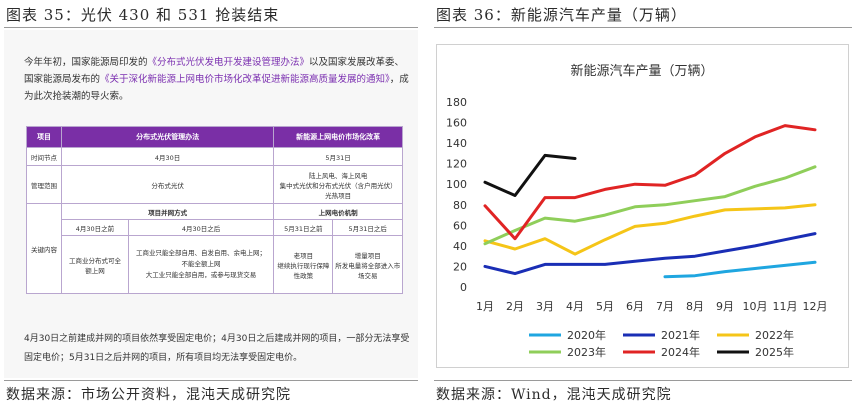 The height and width of the screenshot is (406, 856). I want to click on y-tick-label: 0, so click(463, 287).